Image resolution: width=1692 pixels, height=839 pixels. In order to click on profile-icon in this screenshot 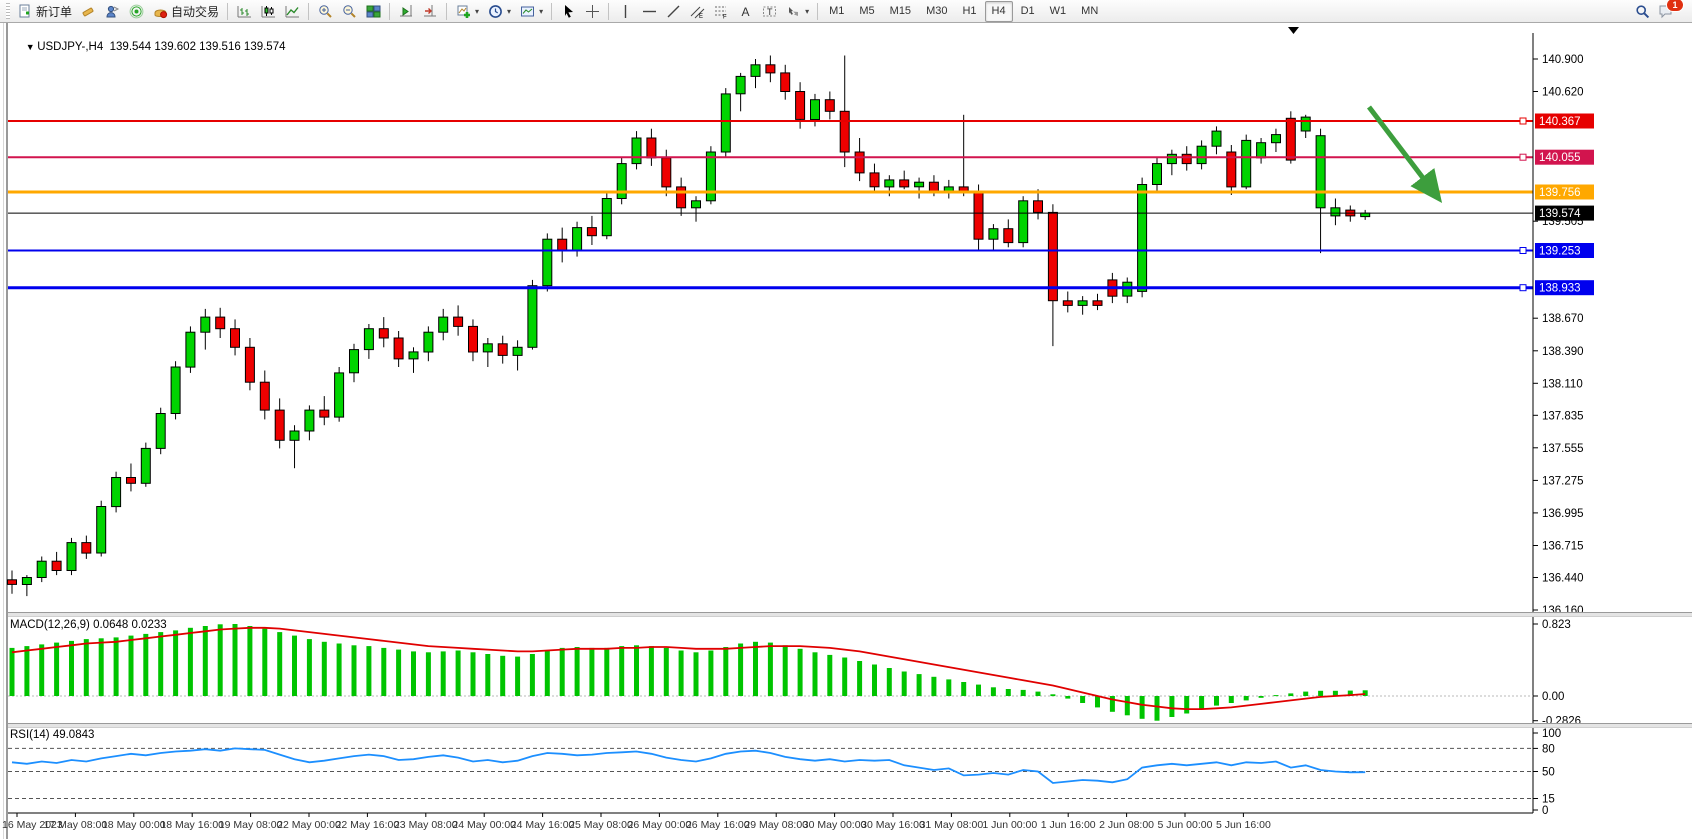, I will do `click(112, 11)`.